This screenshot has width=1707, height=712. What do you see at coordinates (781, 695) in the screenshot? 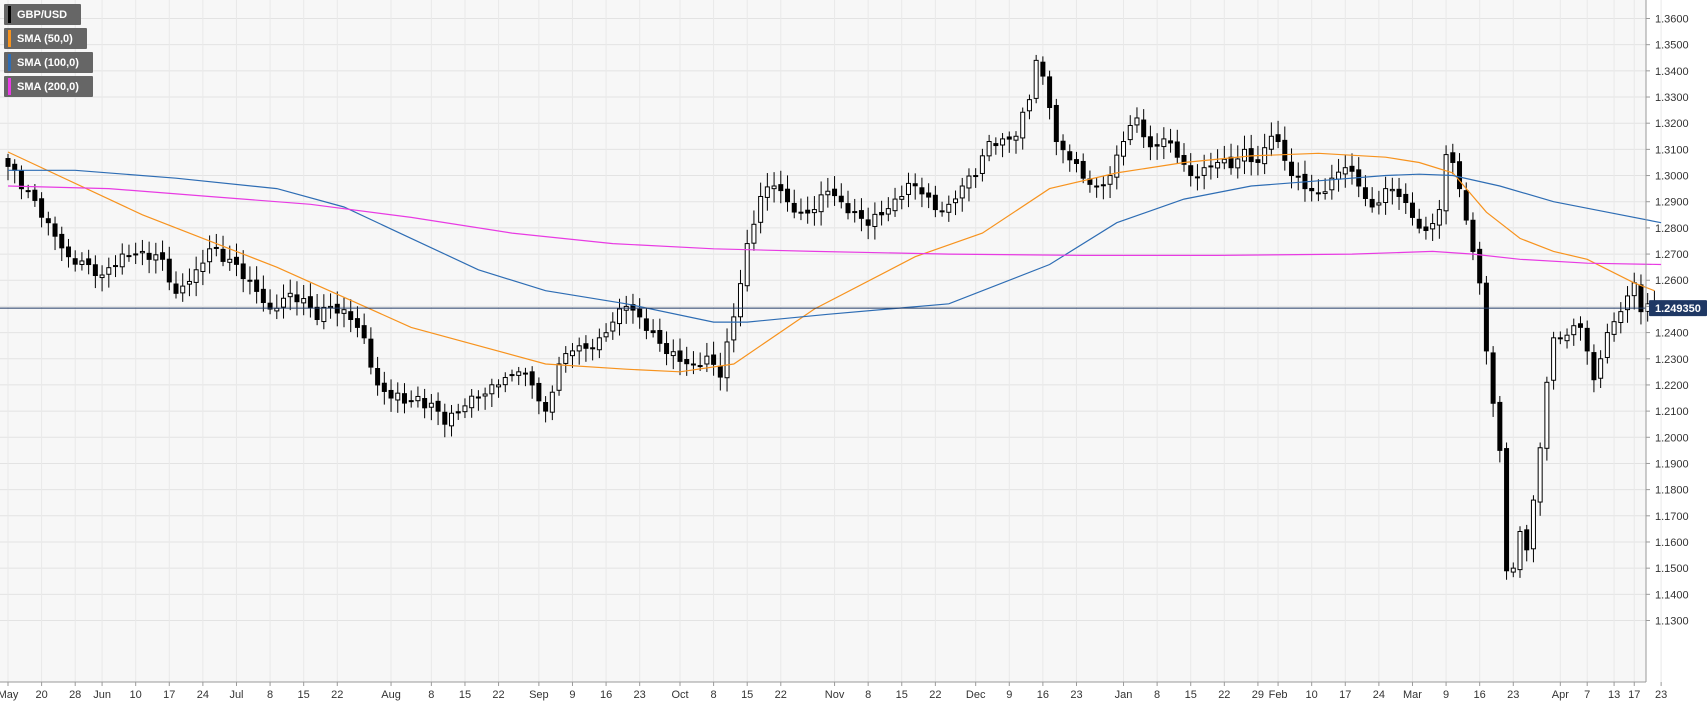
I see `x-tick-label: 22` at bounding box center [781, 695].